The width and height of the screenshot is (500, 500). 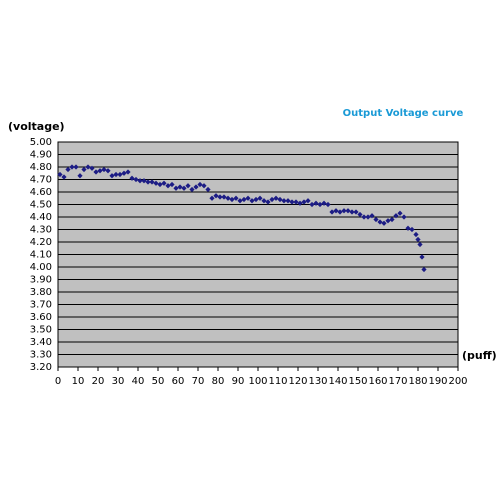 I want to click on x-tick-label: 190, so click(x=437, y=381).